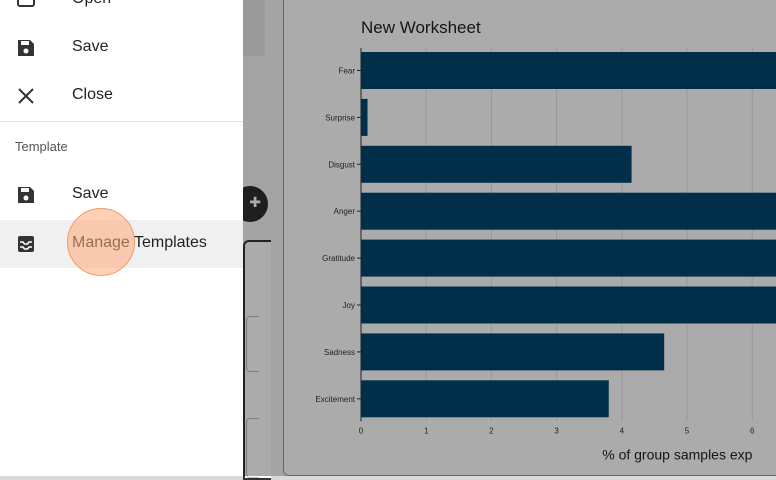 The image size is (776, 480). Describe the element at coordinates (622, 430) in the screenshot. I see `x-tick-label: 4` at that location.